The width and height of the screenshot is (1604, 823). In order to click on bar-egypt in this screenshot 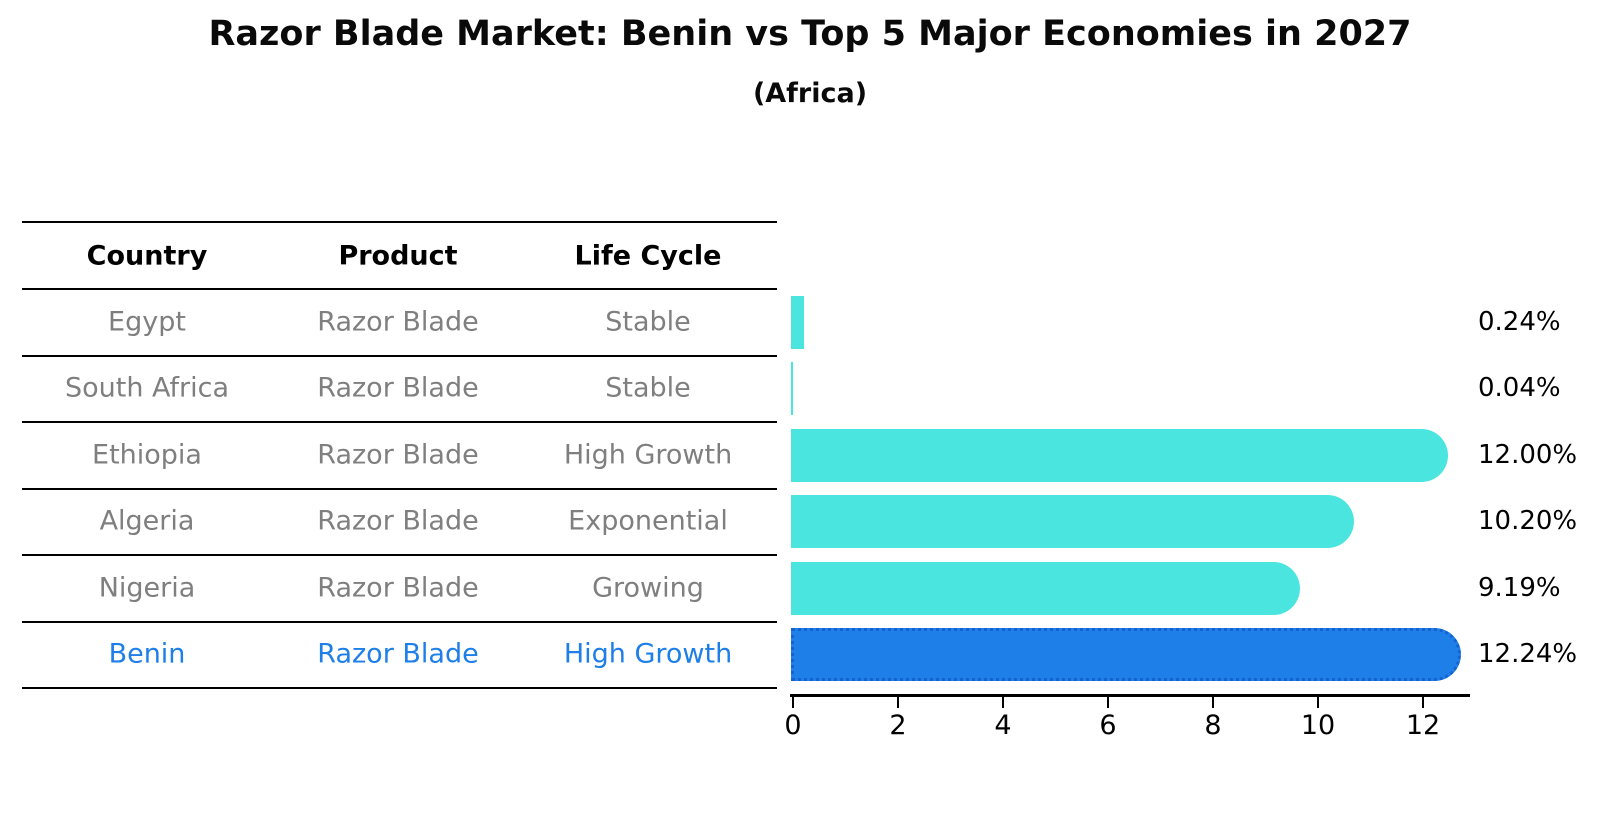, I will do `click(797, 322)`.